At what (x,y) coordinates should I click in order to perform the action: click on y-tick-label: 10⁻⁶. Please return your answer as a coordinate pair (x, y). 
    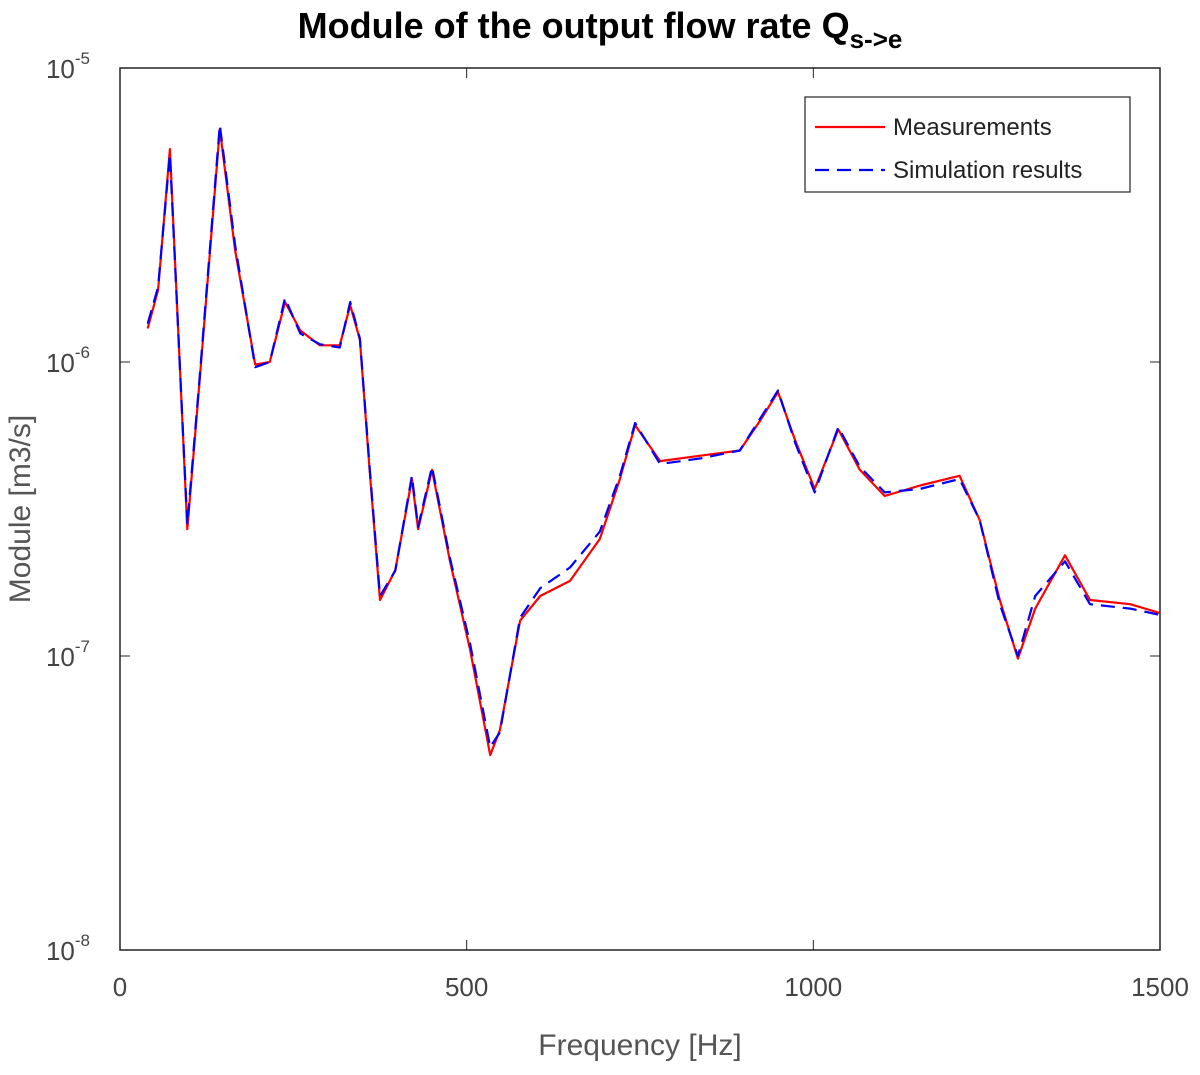
    Looking at the image, I should click on (68, 360).